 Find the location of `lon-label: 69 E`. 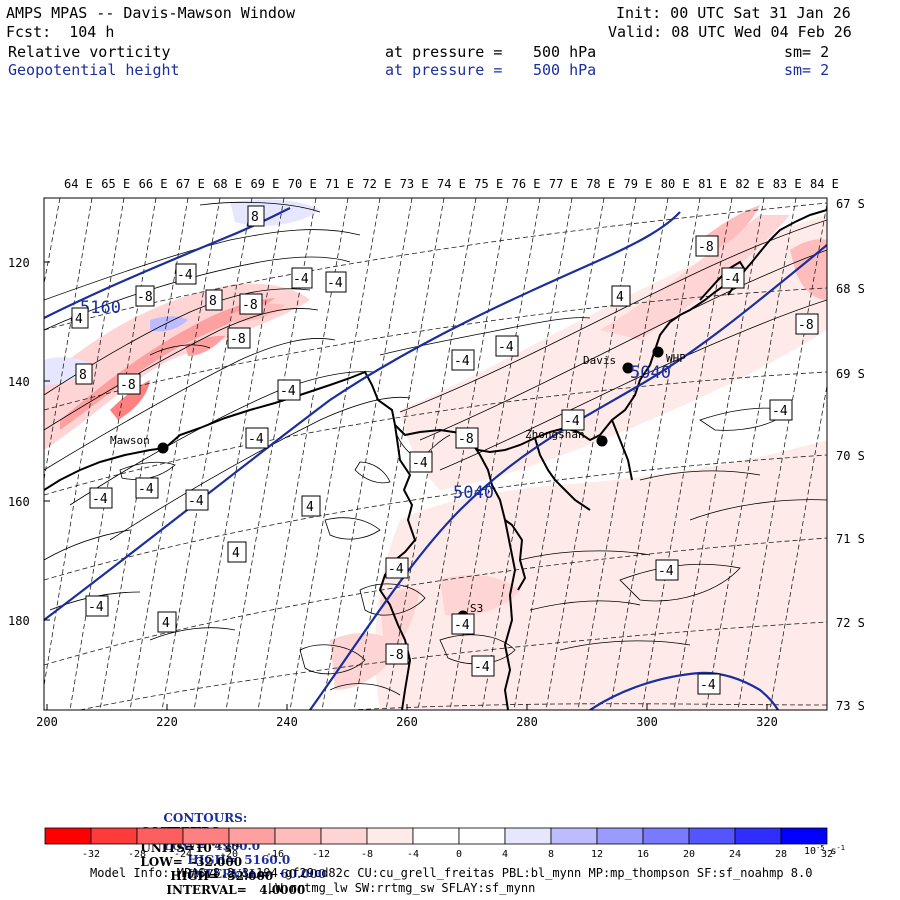

lon-label: 69 E is located at coordinates (265, 184).